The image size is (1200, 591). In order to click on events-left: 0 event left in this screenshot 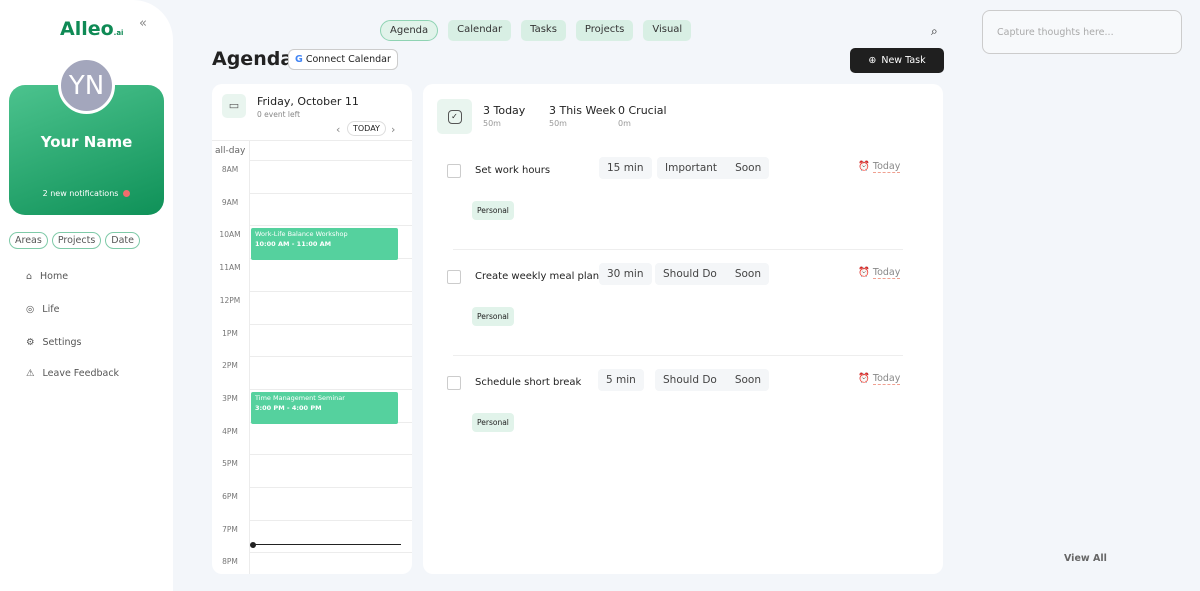, I will do `click(279, 114)`.